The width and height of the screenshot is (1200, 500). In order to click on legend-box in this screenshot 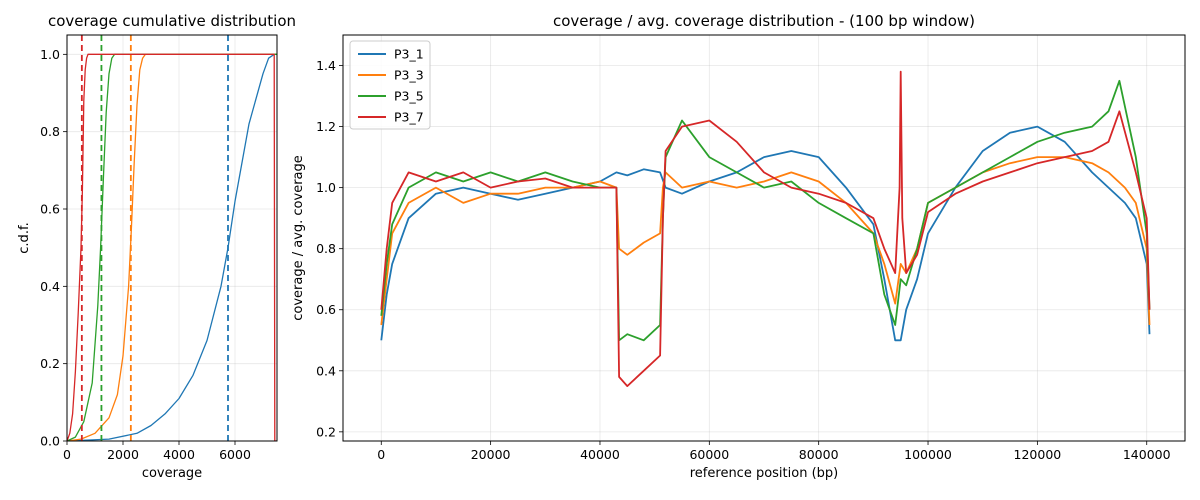, I will do `click(390, 85)`.